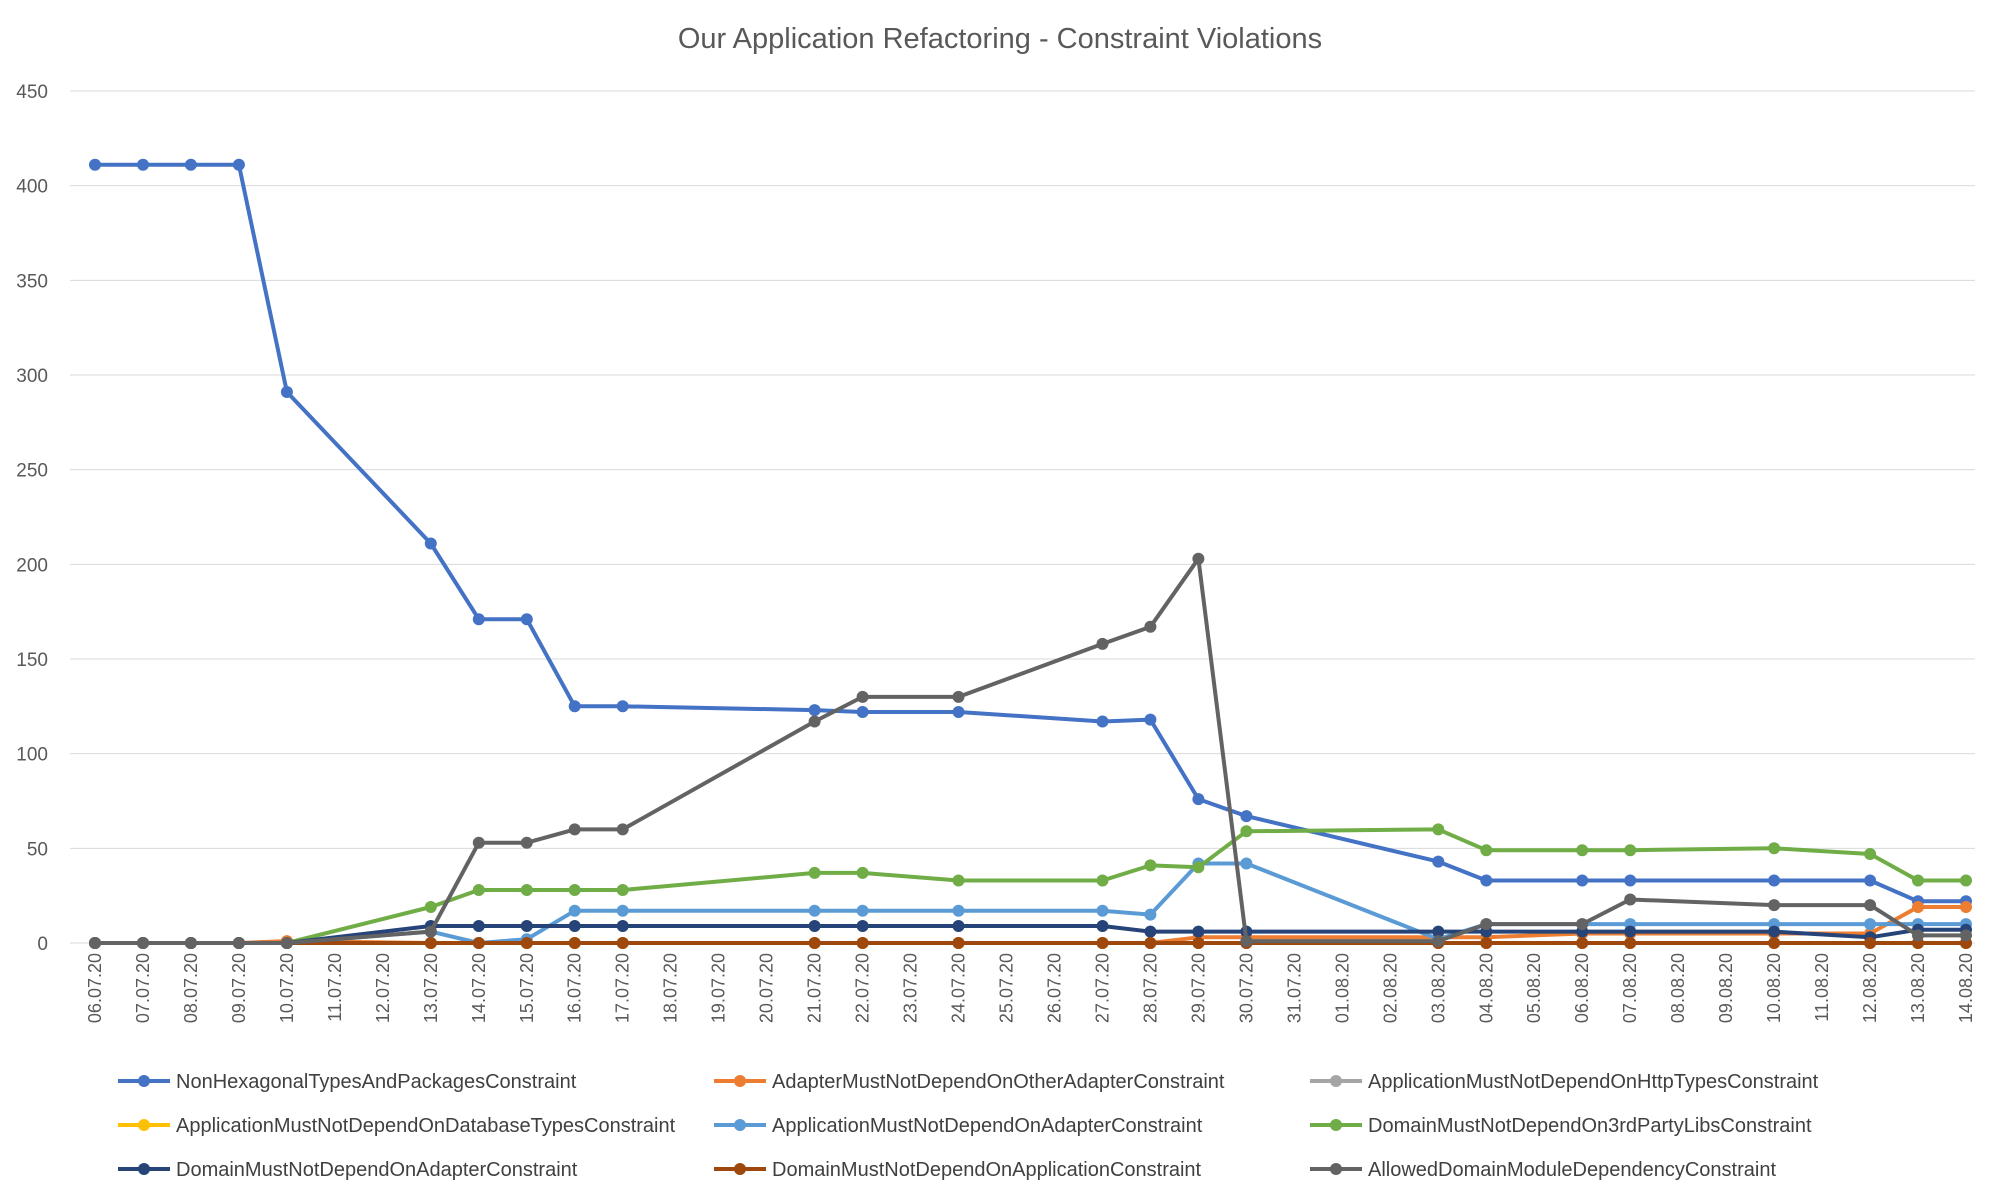 The width and height of the screenshot is (2000, 1190). What do you see at coordinates (1342, 988) in the screenshot?
I see `x-tick-label: 01.08.20` at bounding box center [1342, 988].